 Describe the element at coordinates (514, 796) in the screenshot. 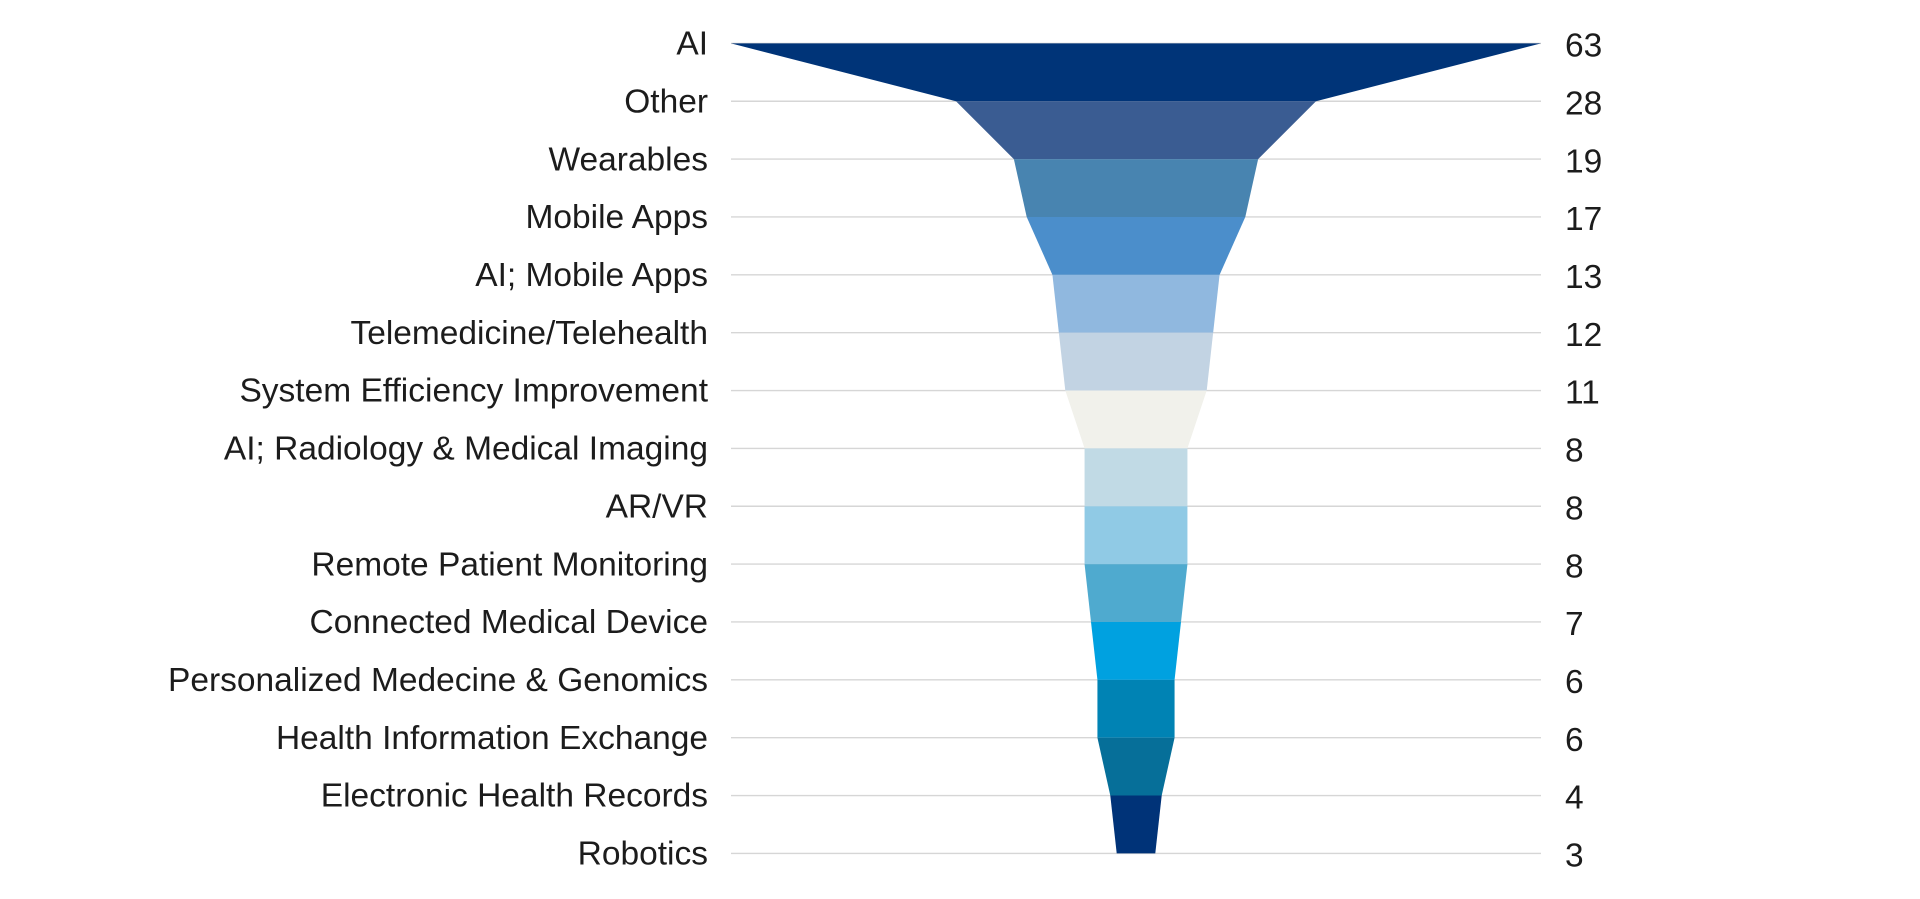

I see `svg-text: Electronic Health Records` at that location.